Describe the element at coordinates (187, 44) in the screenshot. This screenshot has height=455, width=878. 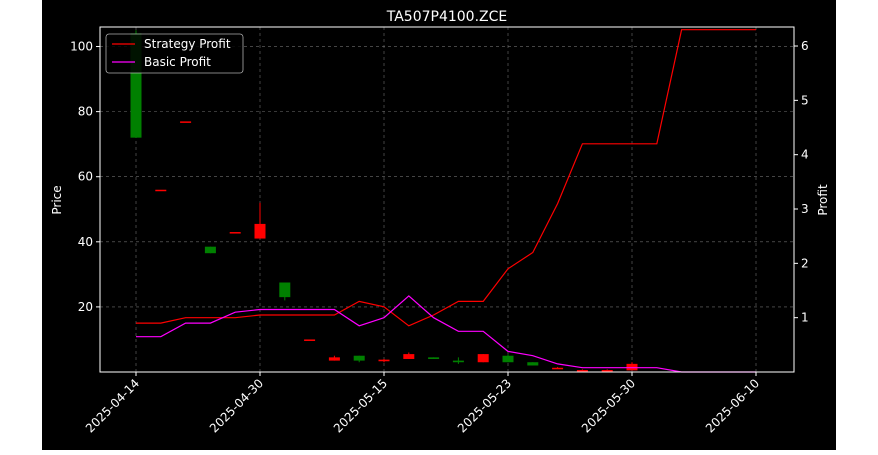
I see `legend-strategy-label: Strategy Profit` at that location.